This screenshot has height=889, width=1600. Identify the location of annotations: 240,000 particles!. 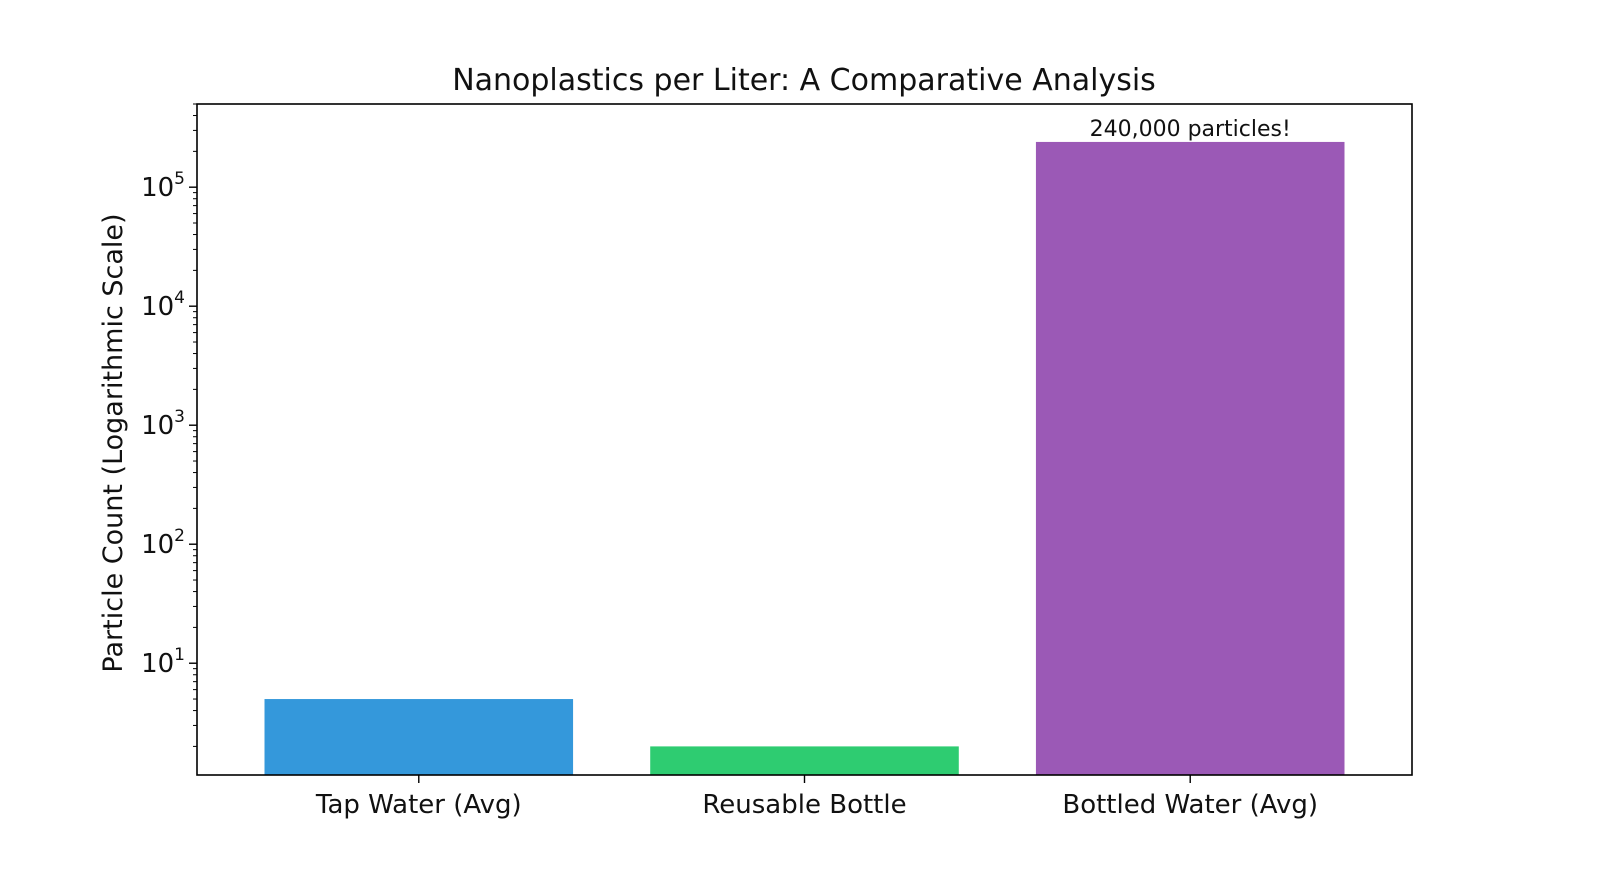
(1190, 129).